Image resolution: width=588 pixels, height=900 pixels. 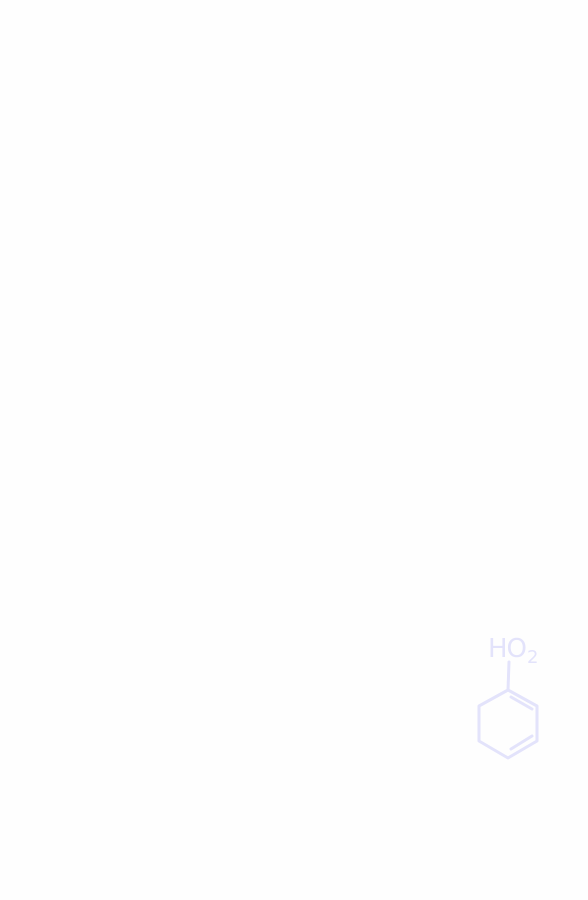 I want to click on formula-subscript: 2, so click(x=532, y=657).